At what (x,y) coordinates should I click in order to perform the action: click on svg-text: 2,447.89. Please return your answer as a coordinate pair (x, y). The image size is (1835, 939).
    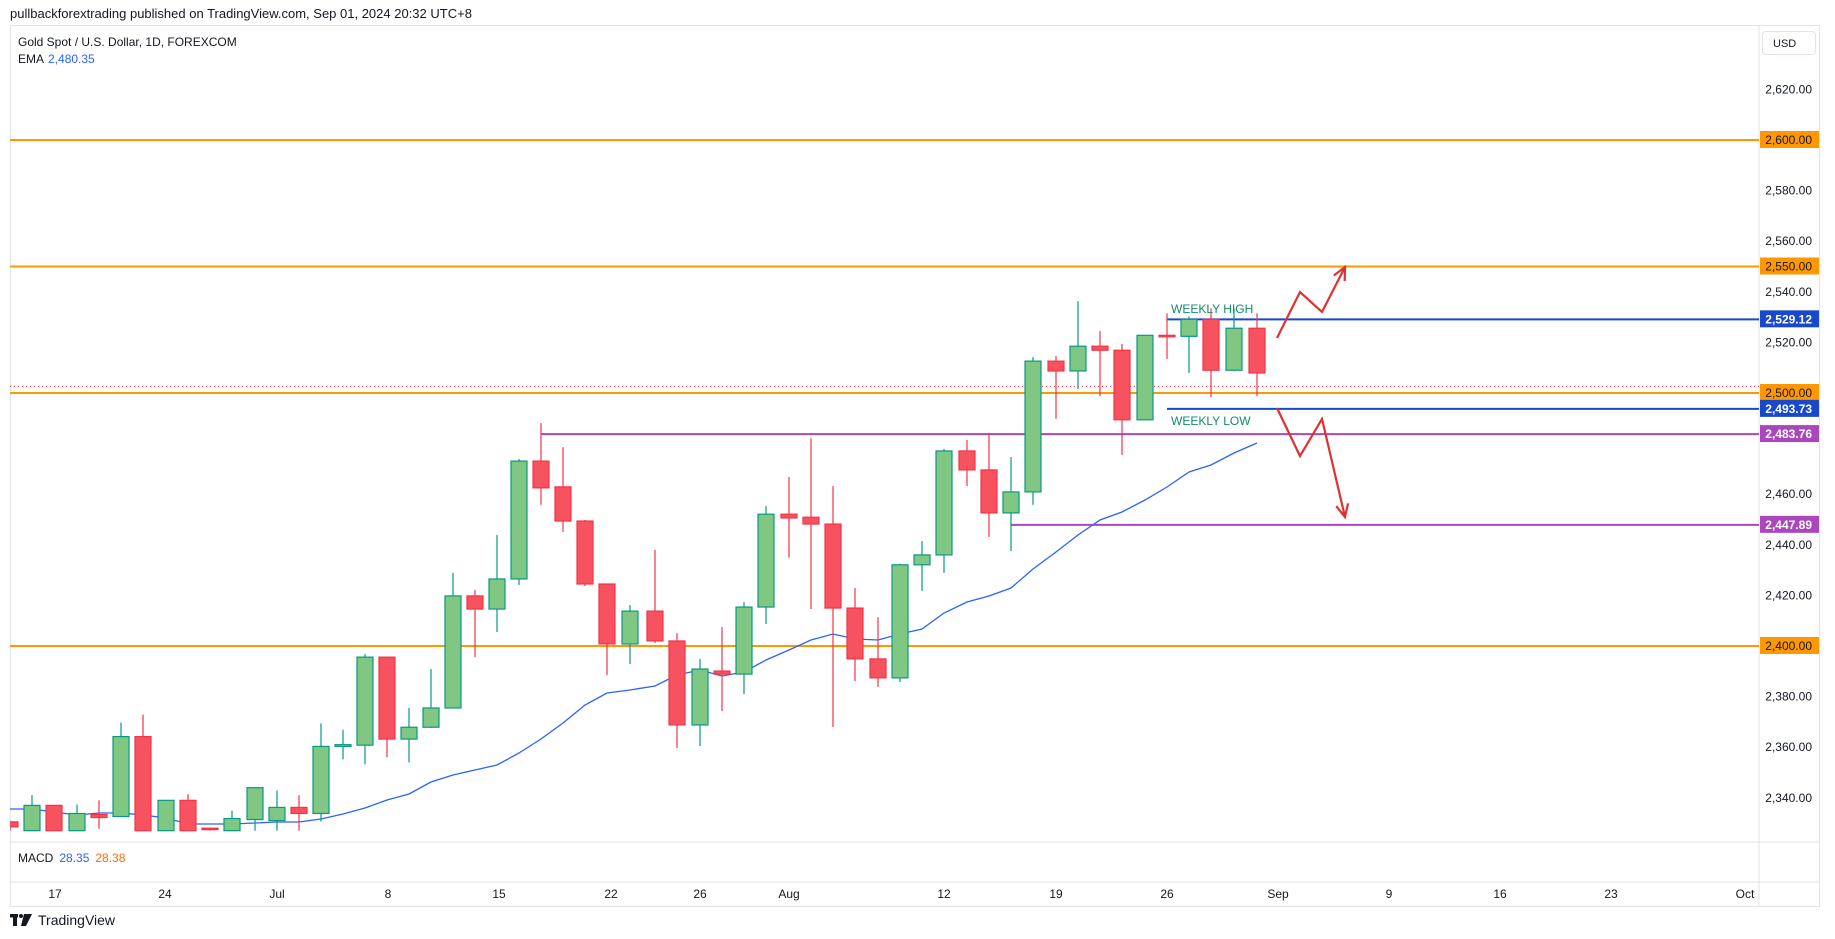
    Looking at the image, I should click on (1788, 525).